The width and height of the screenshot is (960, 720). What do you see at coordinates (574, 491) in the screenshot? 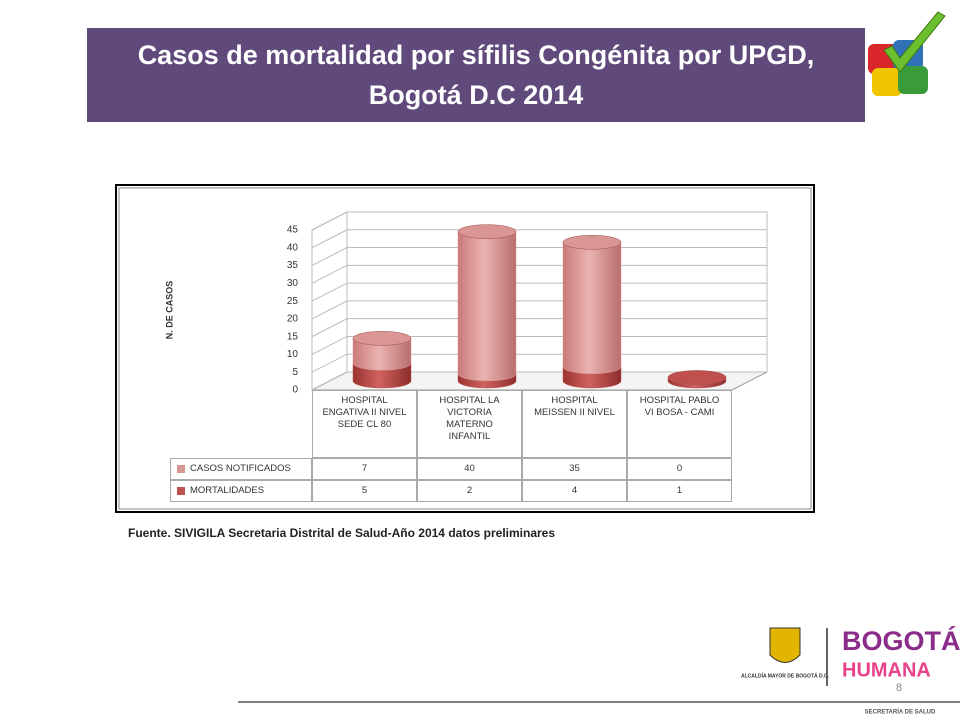
I see `table-value: 4` at bounding box center [574, 491].